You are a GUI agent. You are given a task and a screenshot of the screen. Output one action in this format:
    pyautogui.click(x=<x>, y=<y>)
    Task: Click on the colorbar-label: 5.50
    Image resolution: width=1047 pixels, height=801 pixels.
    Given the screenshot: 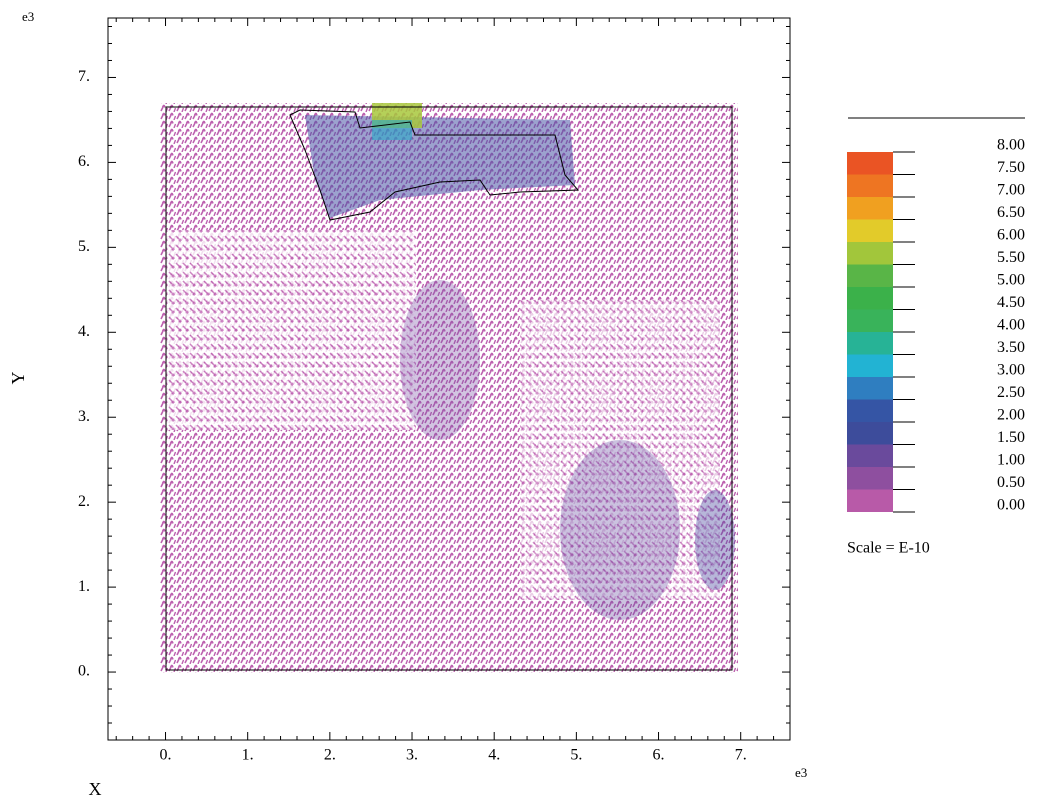 What is the action you would take?
    pyautogui.click(x=1011, y=257)
    